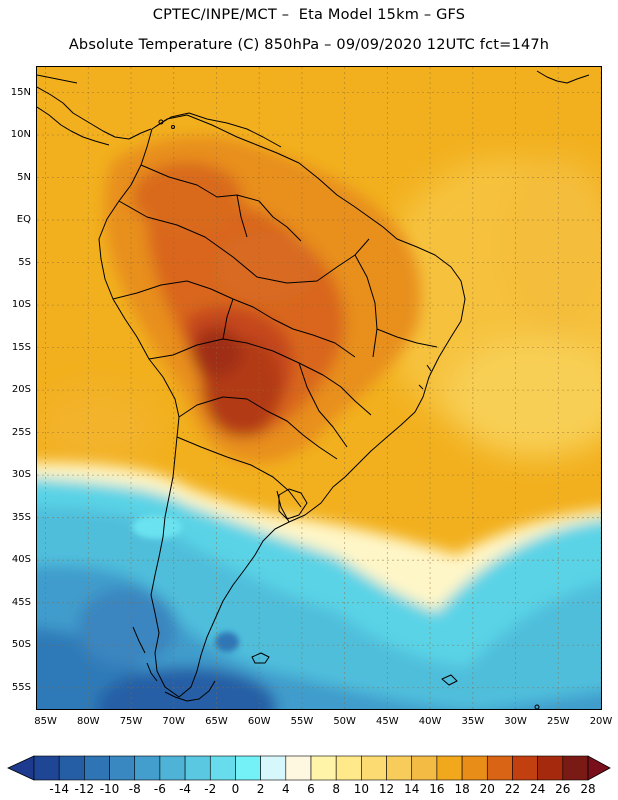  Describe the element at coordinates (361, 789) in the screenshot. I see `colorbar-label: 10` at that location.